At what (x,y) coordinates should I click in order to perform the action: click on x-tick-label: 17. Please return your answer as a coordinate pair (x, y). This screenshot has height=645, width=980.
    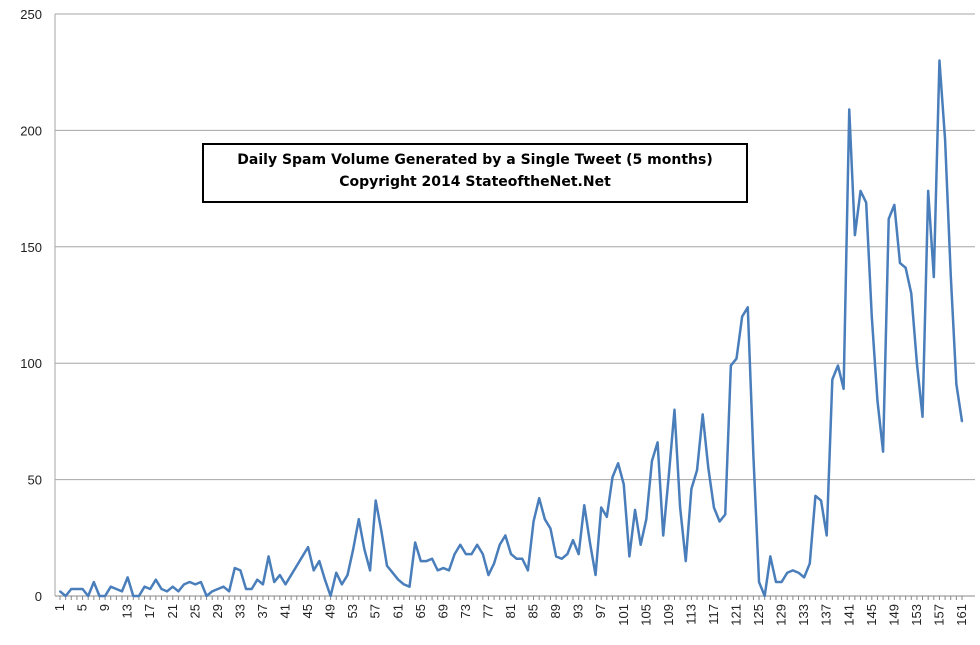
    Looking at the image, I should click on (149, 611).